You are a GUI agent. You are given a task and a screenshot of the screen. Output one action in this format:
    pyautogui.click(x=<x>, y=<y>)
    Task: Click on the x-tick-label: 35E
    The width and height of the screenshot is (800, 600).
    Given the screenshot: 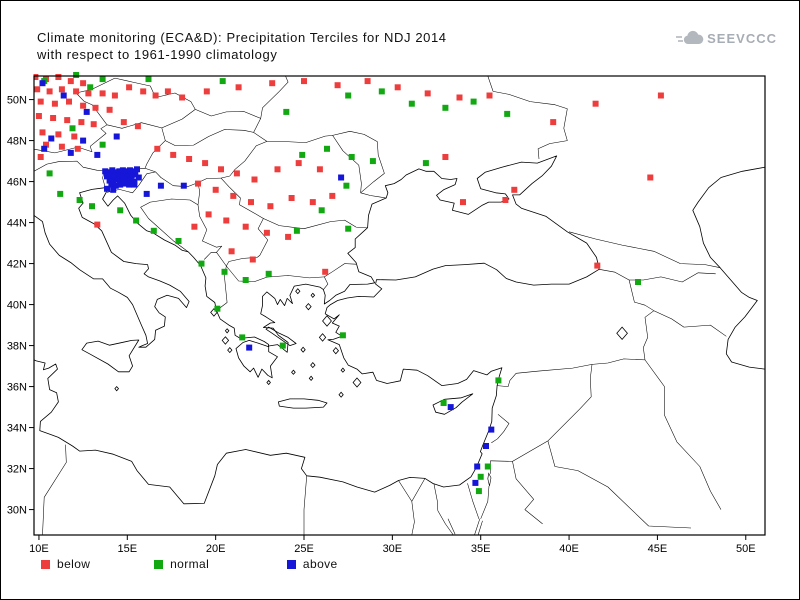 What is the action you would take?
    pyautogui.click(x=481, y=549)
    